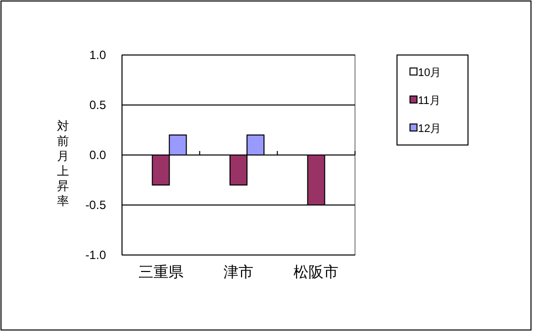 The image size is (533, 332). What do you see at coordinates (161, 272) in the screenshot?
I see `x-tick-label: 三重県` at bounding box center [161, 272].